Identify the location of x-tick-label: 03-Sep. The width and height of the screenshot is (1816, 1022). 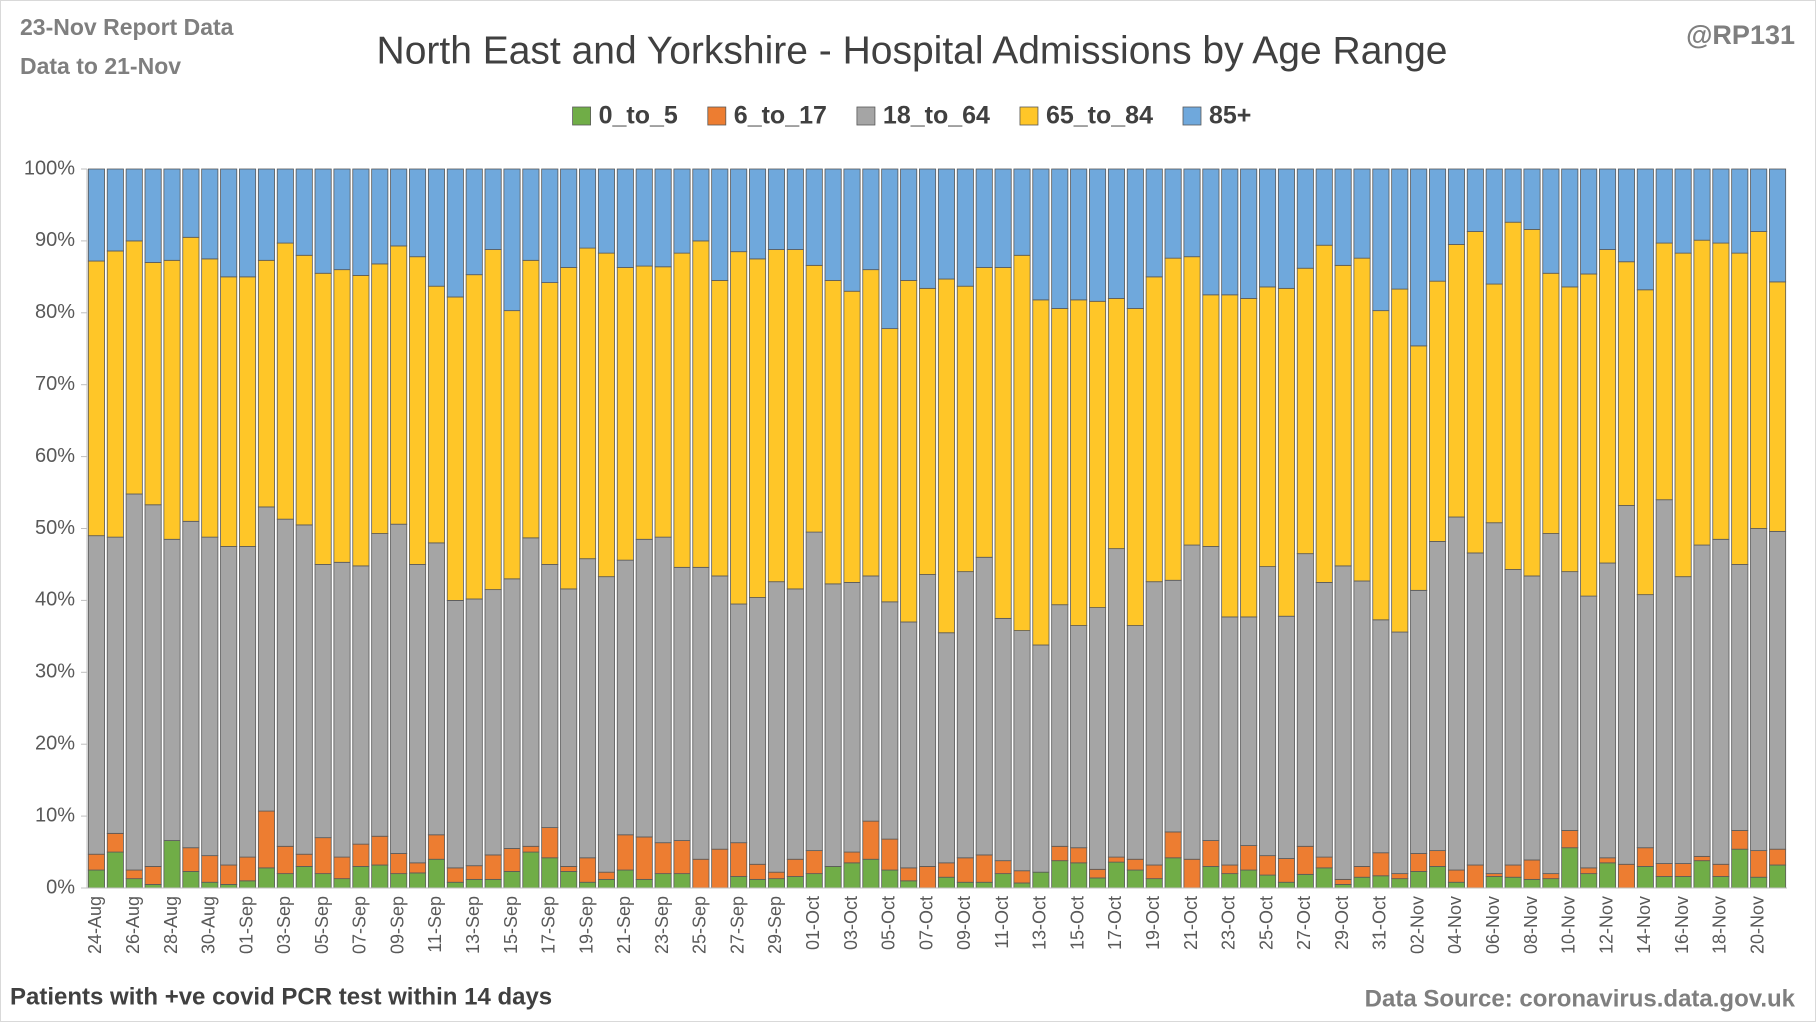
(284, 925).